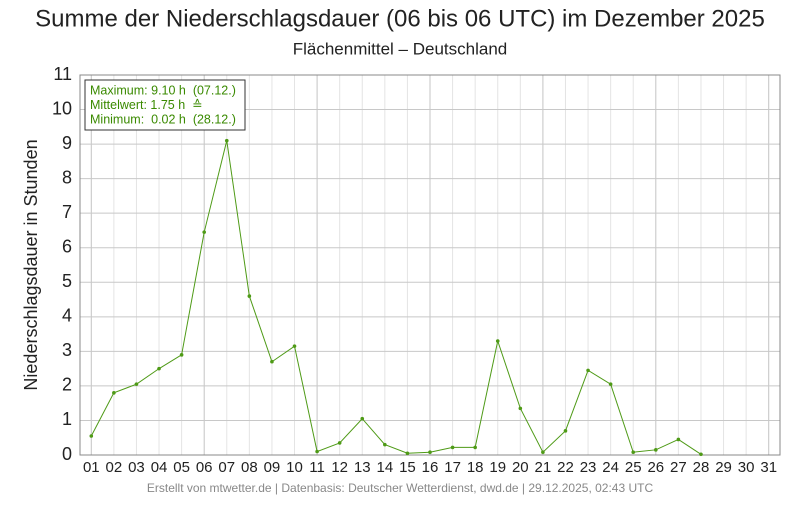 This screenshot has width=800, height=505. Describe the element at coordinates (407, 467) in the screenshot. I see `x-tick-label: 15` at that location.